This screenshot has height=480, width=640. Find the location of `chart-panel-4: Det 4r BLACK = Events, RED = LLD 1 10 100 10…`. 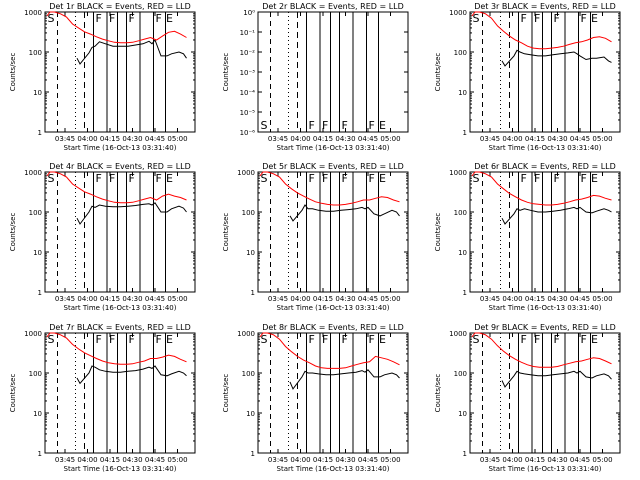

chart-panel-4: Det 4r BLACK = Events, RED = LLD 1 10 100 10… is located at coordinates (102, 237).